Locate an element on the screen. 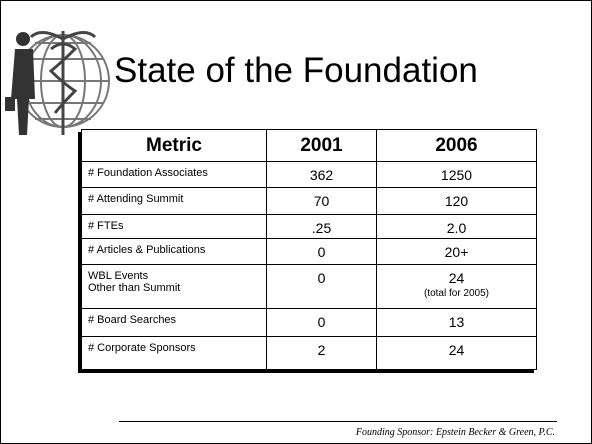 This screenshot has height=444, width=592. table-cell: 24 (total for 2005) is located at coordinates (456, 286).